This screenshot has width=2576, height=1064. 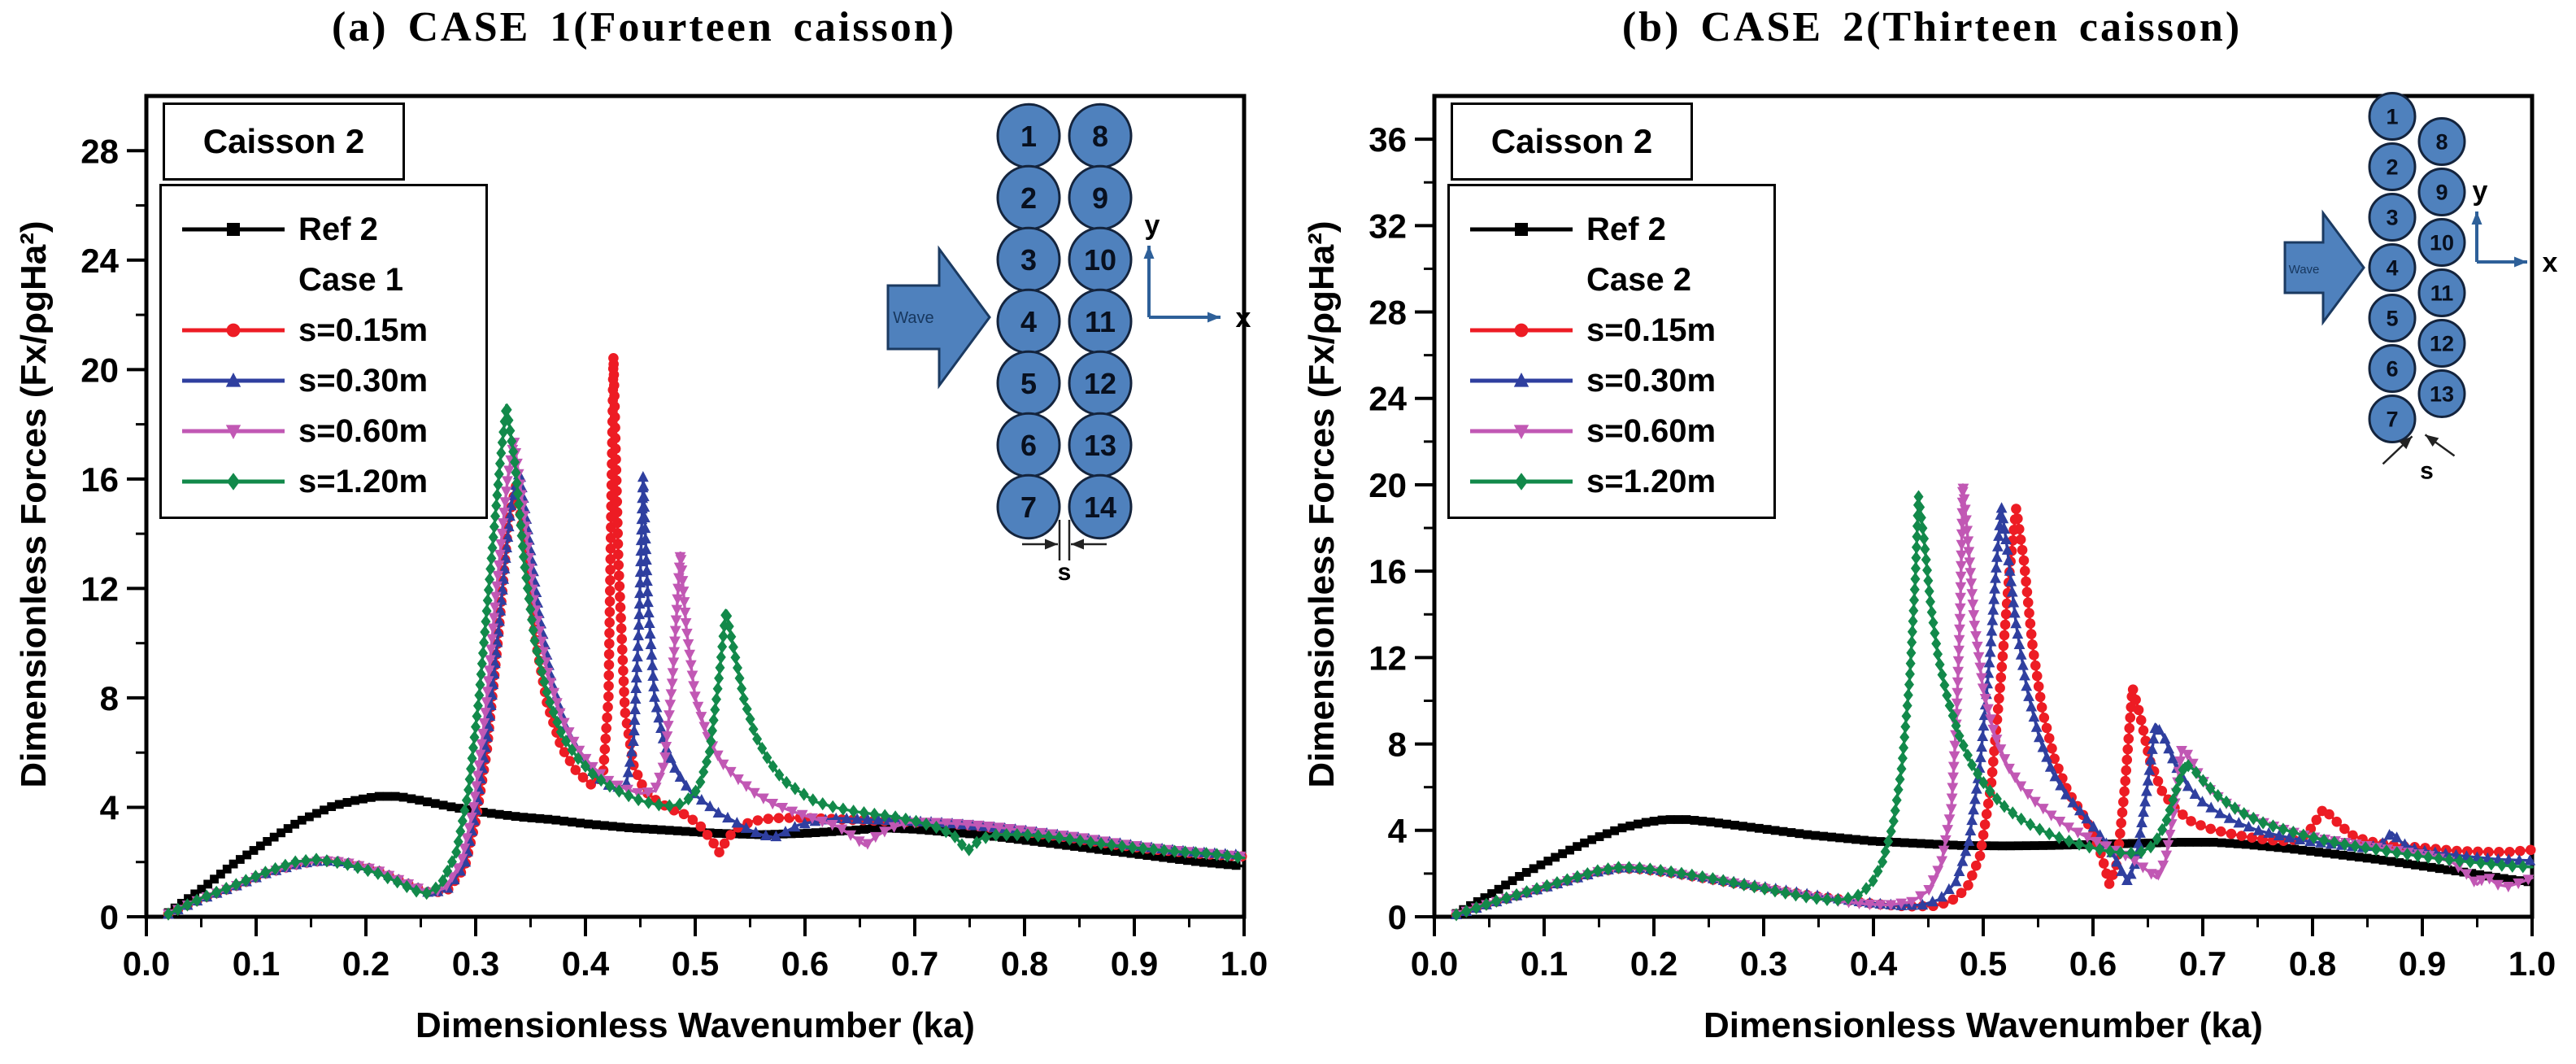 I want to click on legend-label: Case 1, so click(x=350, y=279).